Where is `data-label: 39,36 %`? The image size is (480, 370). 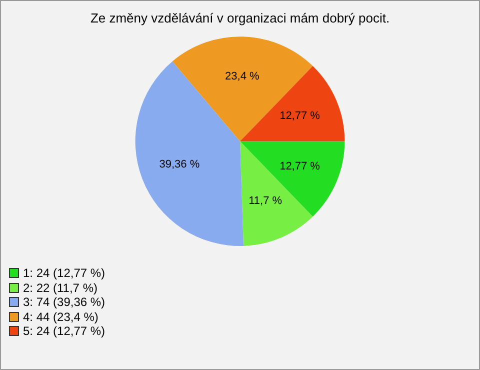
data-label: 39,36 % is located at coordinates (179, 164).